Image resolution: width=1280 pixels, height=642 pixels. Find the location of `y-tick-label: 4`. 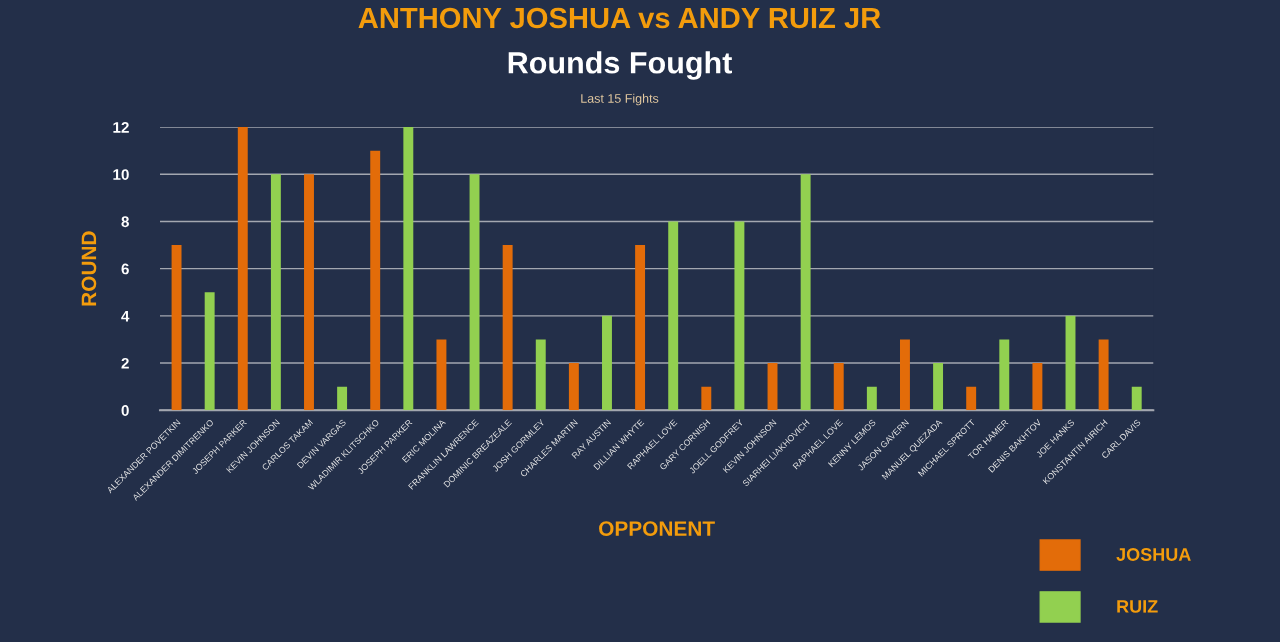

y-tick-label: 4 is located at coordinates (125, 316).